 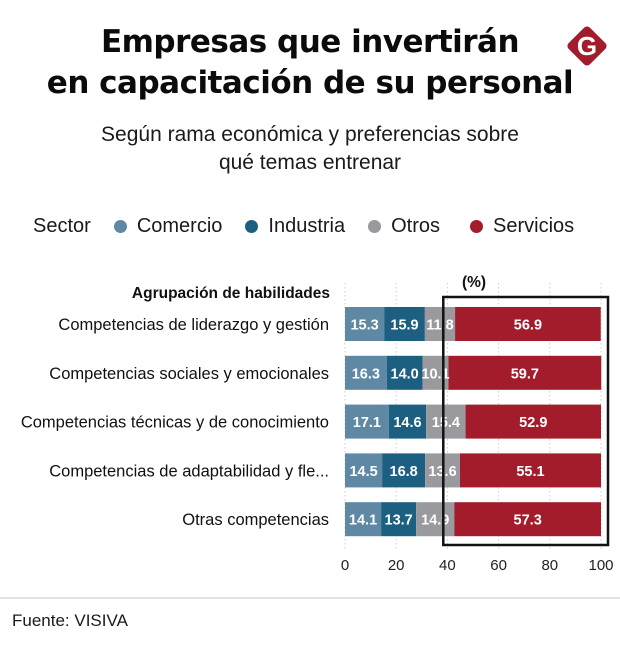 I want to click on logo-diamond, so click(x=587, y=46).